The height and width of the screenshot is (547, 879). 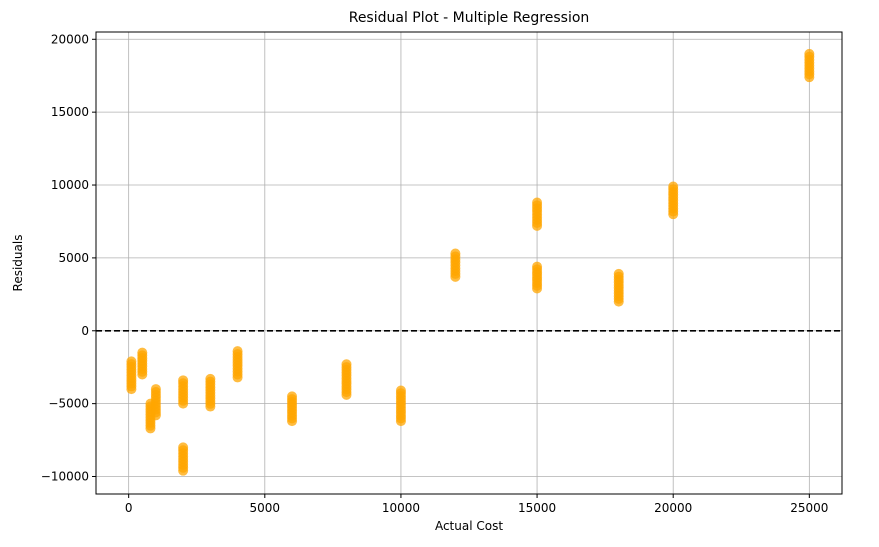 I want to click on x-tick-label: 25000, so click(x=809, y=508).